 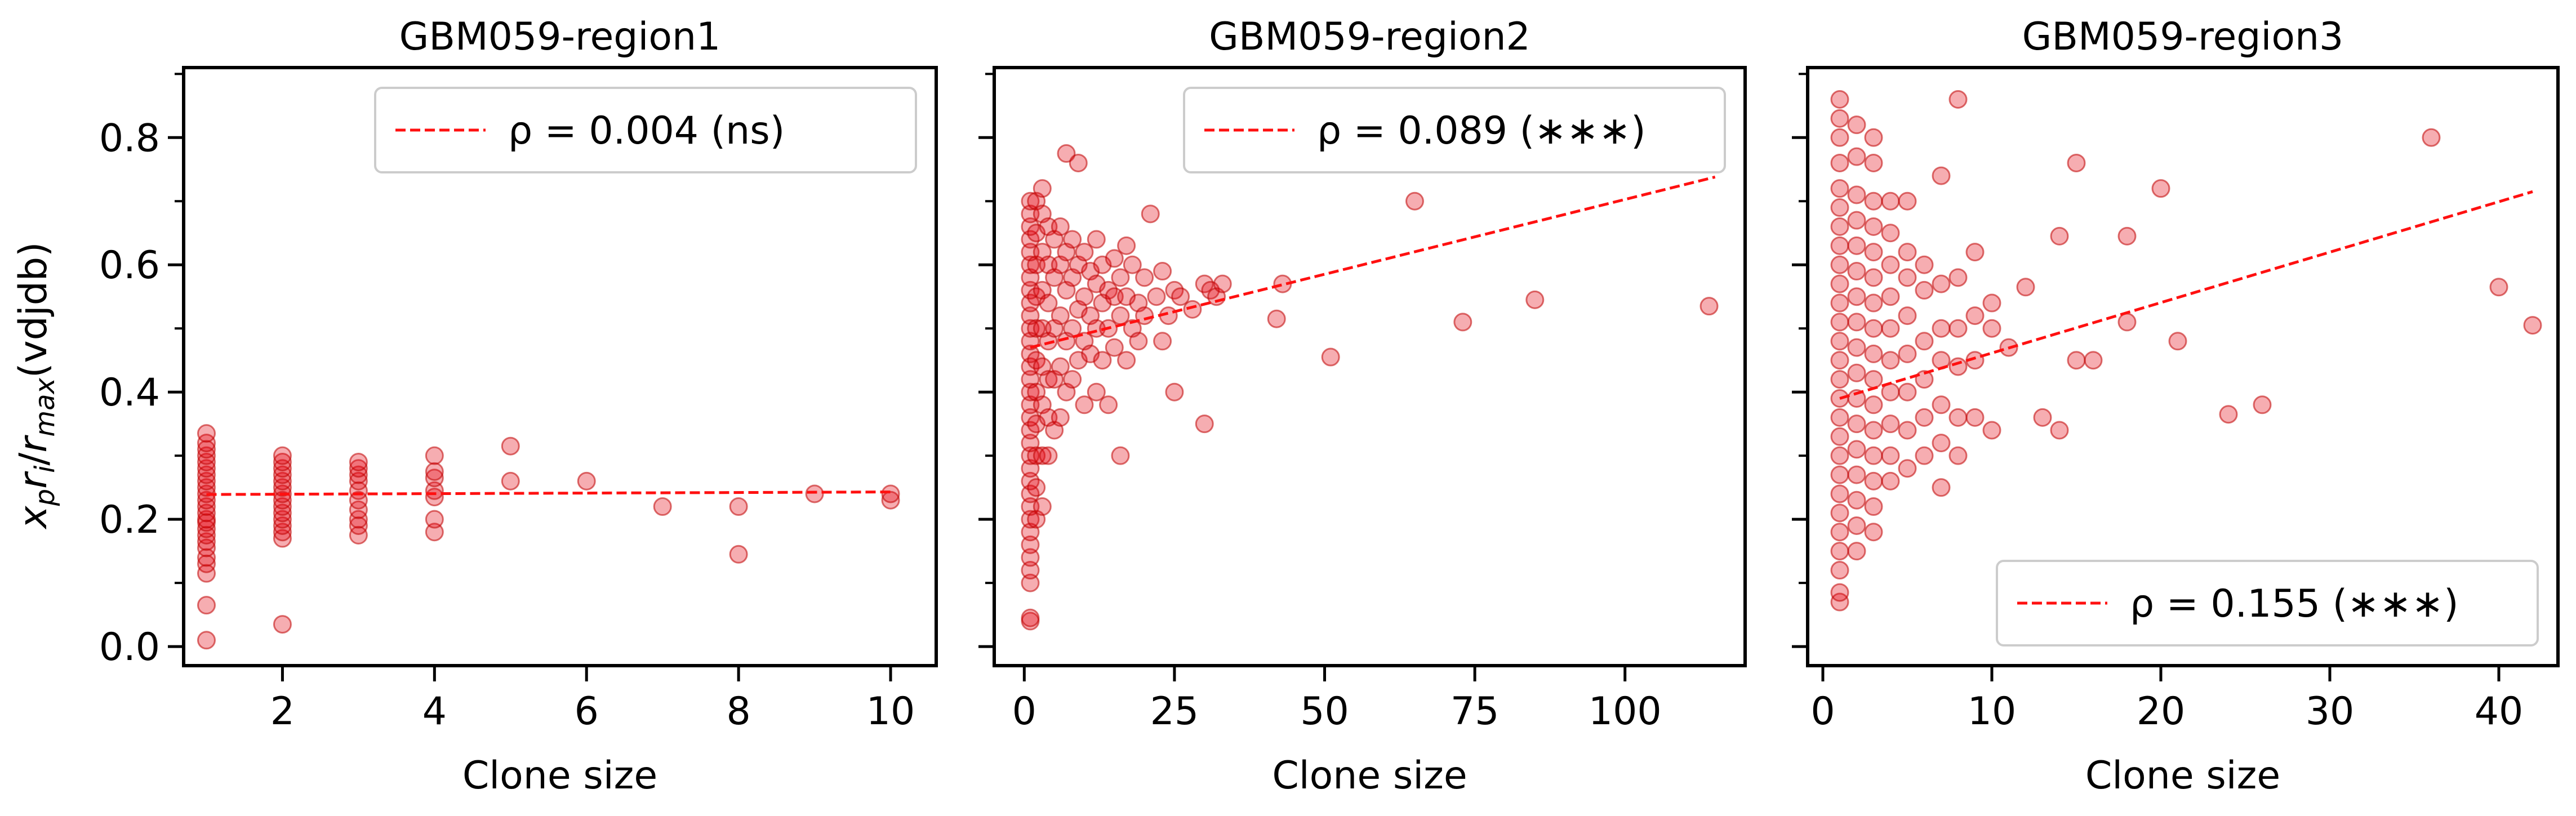 What do you see at coordinates (129, 647) in the screenshot?
I see `y-tick-label: 0.0` at bounding box center [129, 647].